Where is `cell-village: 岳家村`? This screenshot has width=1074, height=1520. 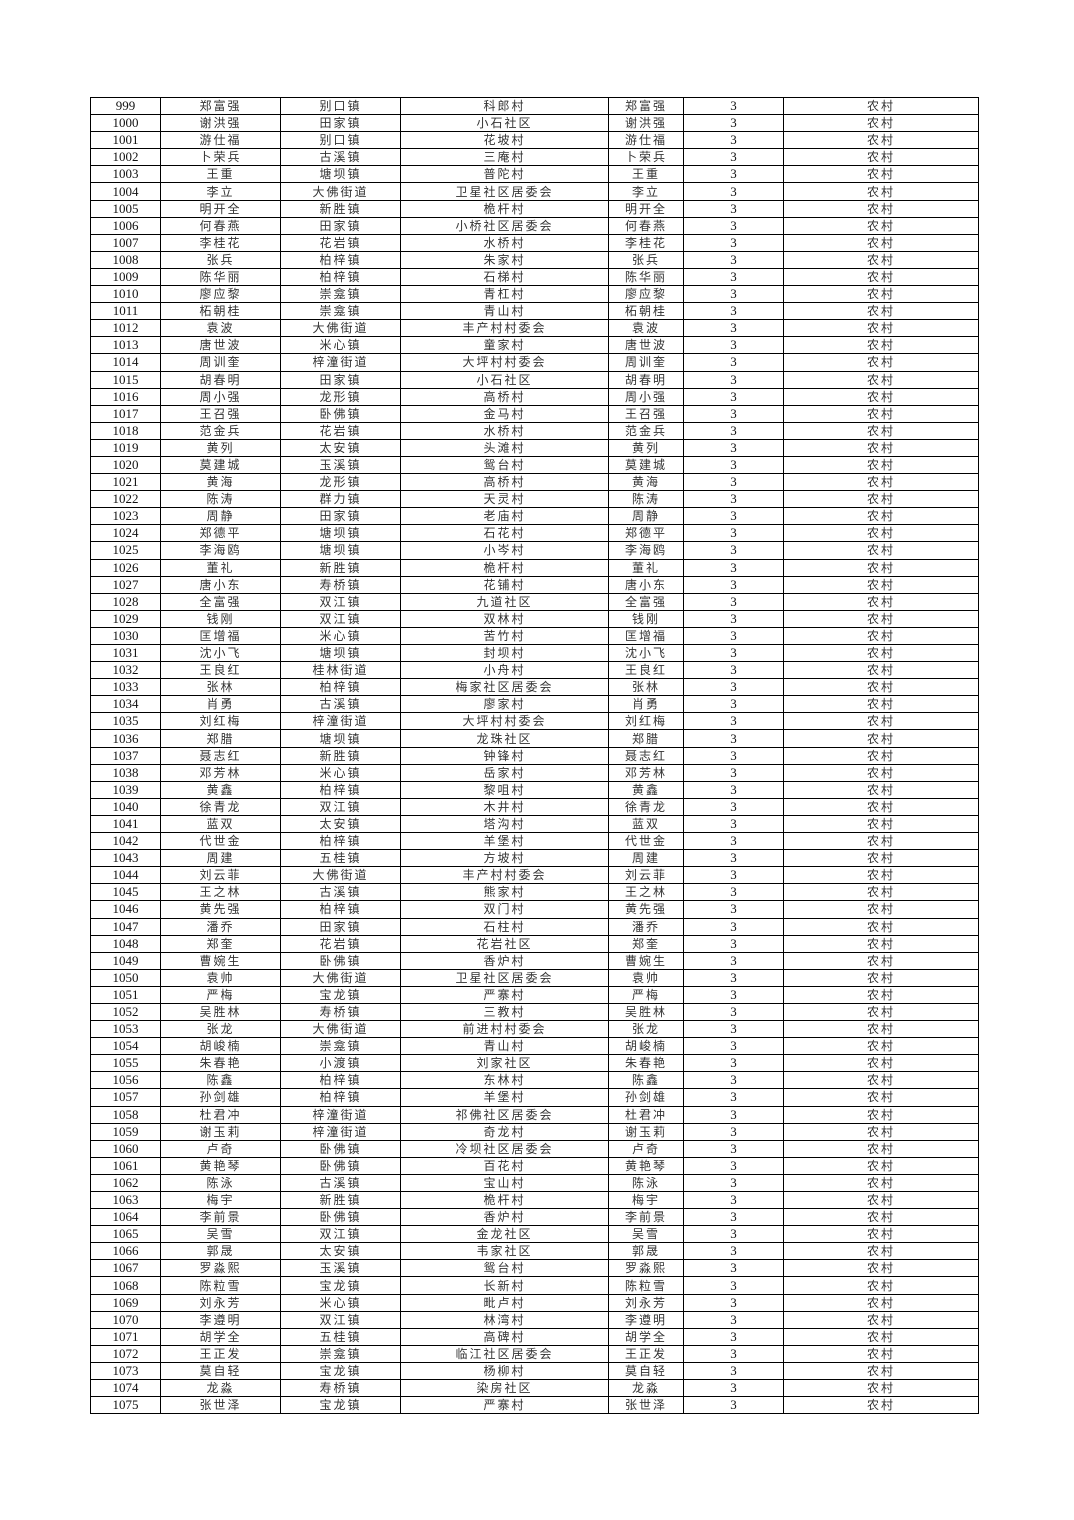 cell-village: 岳家村 is located at coordinates (504, 772).